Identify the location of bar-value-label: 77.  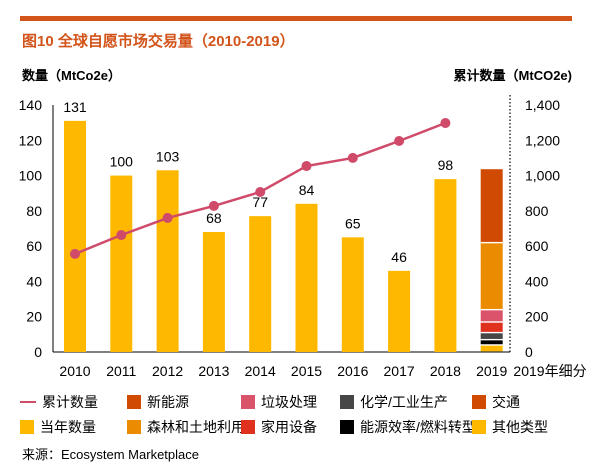
(260, 202).